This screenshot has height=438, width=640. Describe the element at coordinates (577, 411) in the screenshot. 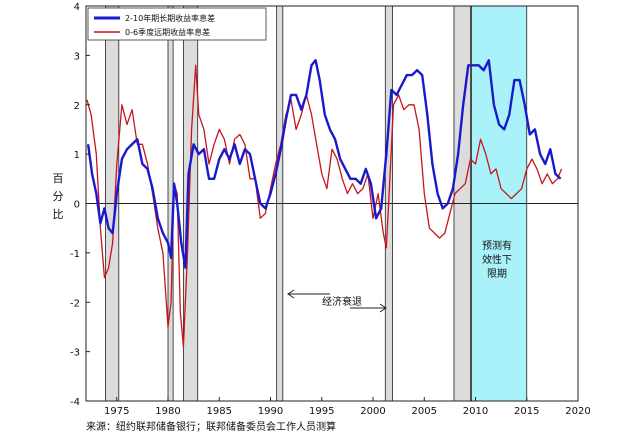

I see `x-tick-label-2020: 2020` at that location.